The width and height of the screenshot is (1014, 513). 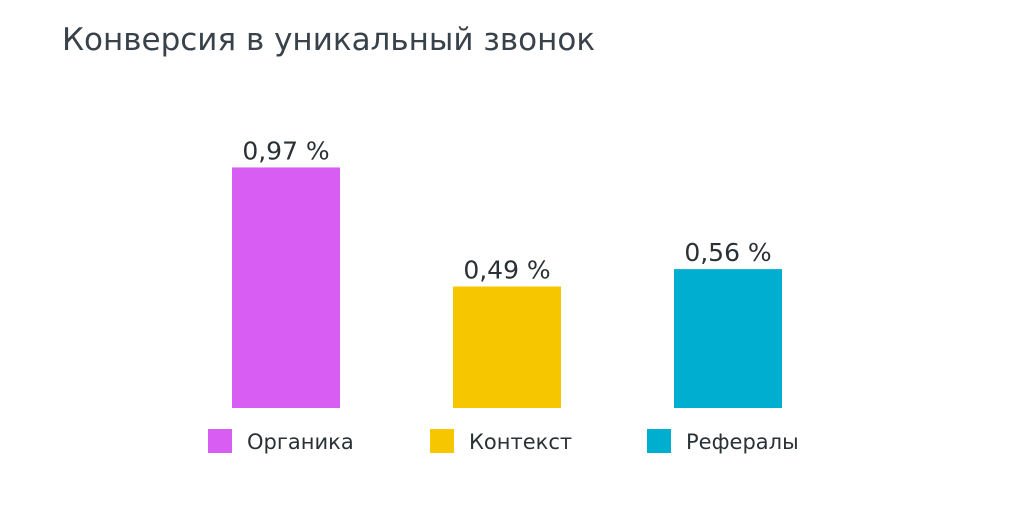 I want to click on legend-label-3: Рефералы, so click(x=742, y=442).